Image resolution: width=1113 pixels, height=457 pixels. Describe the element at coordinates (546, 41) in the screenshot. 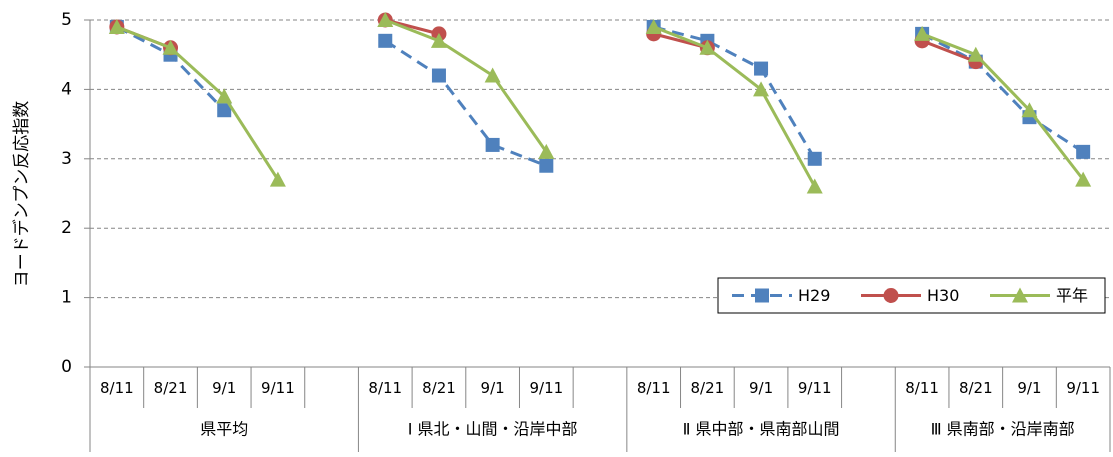

I see `series-line` at that location.